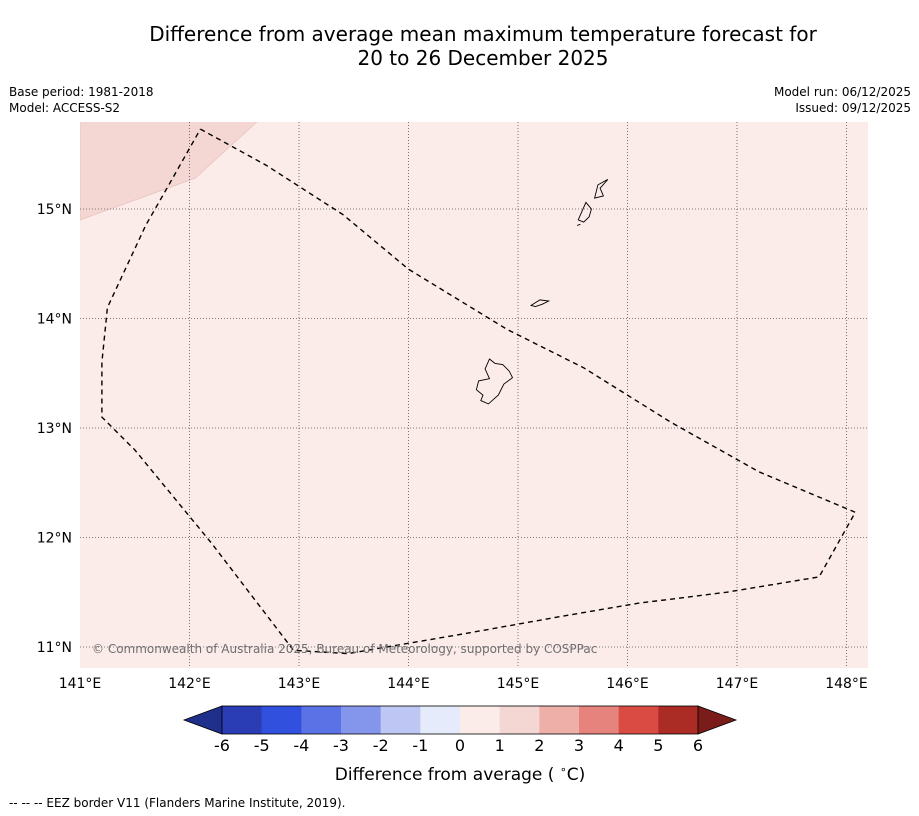 The width and height of the screenshot is (919, 816). Describe the element at coordinates (737, 684) in the screenshot. I see `lon-tick-label: 147°E` at that location.